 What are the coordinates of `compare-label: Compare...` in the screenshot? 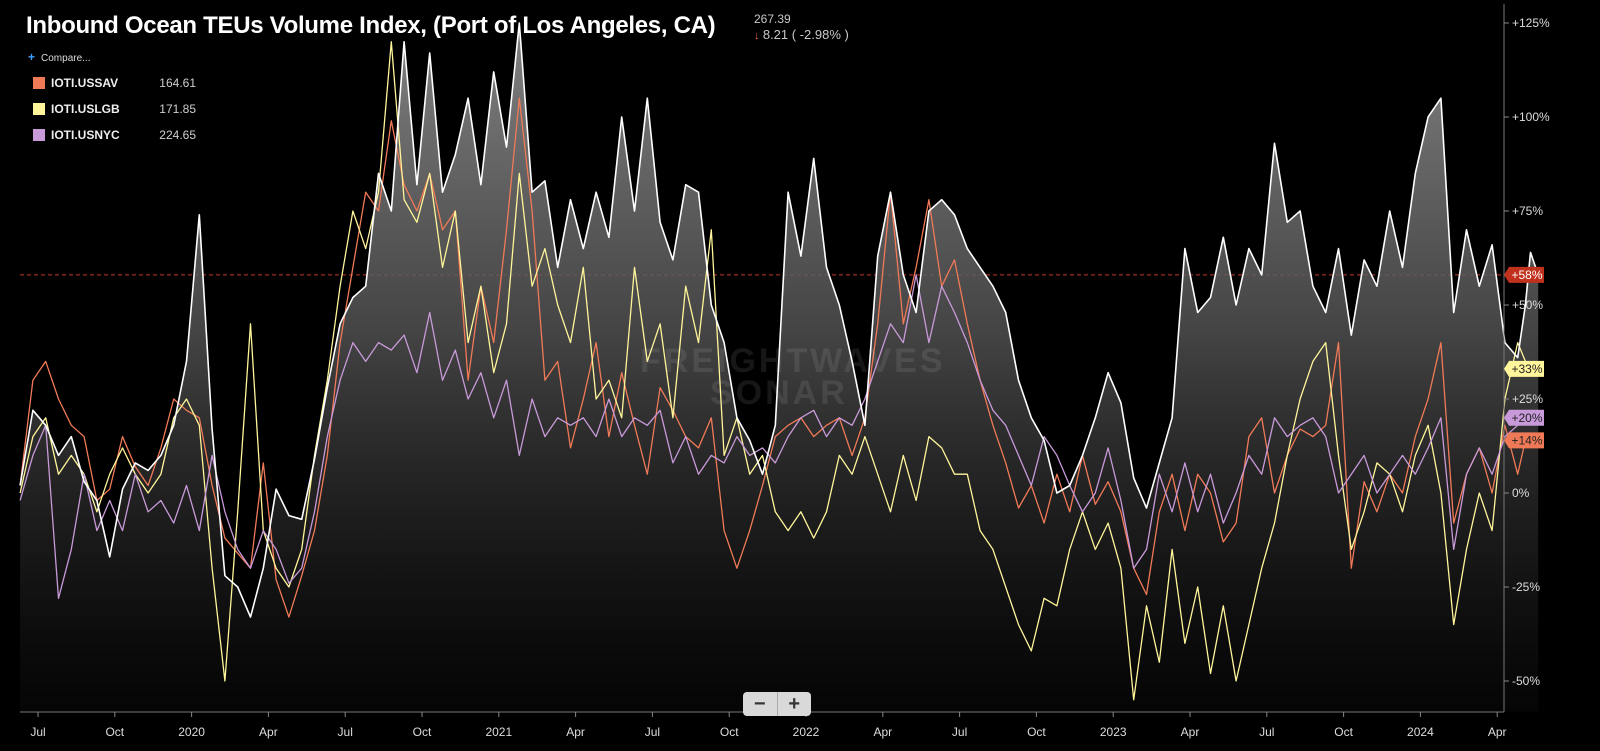 It's located at (66, 58).